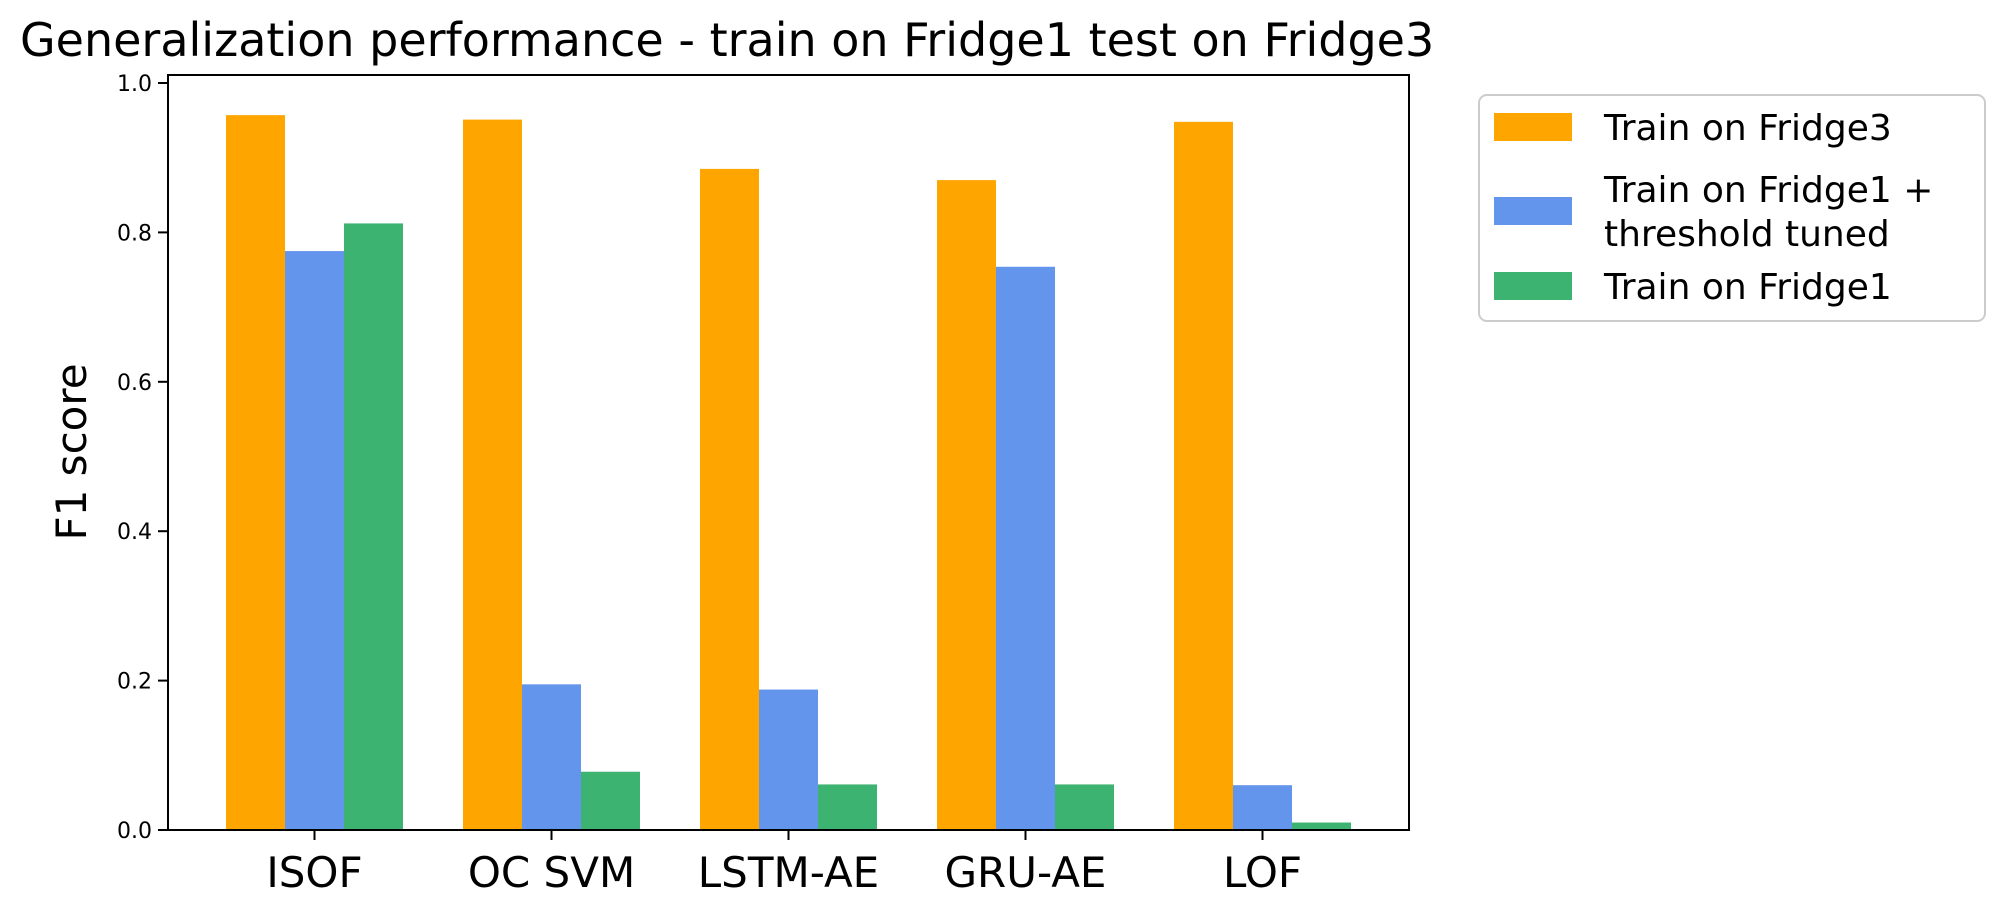 The width and height of the screenshot is (2006, 912). What do you see at coordinates (492, 474) in the screenshot?
I see `bar-oc-svm-train-on-fridge3` at bounding box center [492, 474].